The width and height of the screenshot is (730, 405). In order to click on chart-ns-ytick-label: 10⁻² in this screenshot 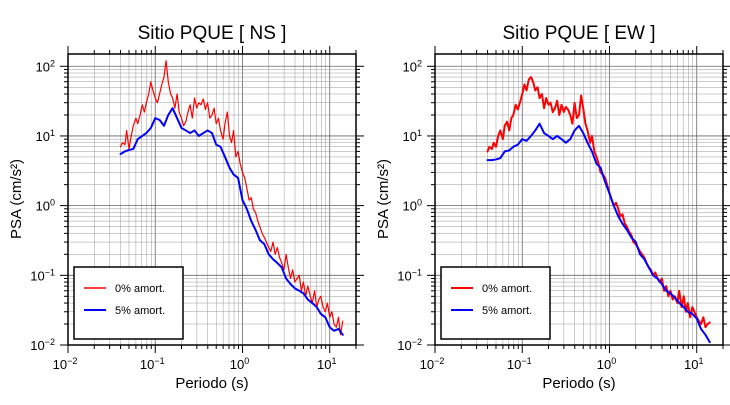, I will do `click(42, 345)`.